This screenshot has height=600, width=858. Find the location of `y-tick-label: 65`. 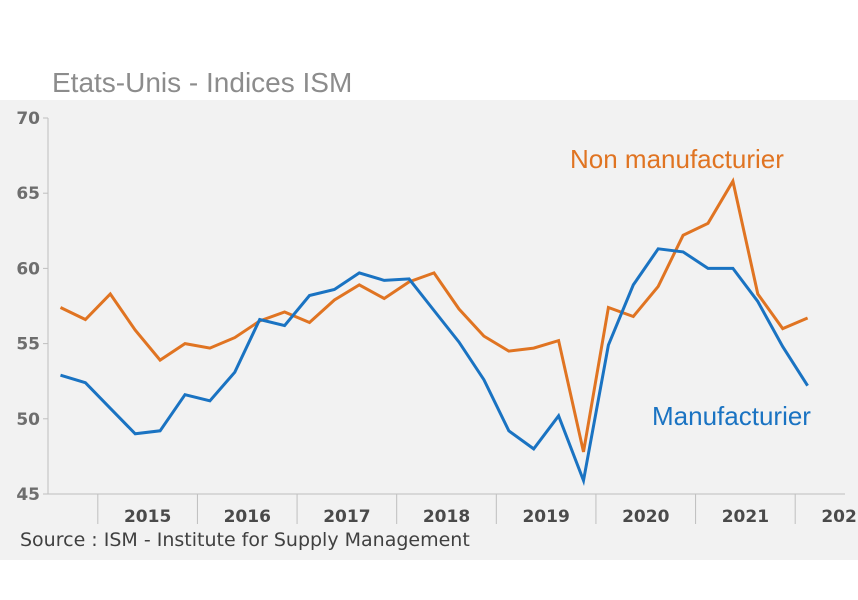

y-tick-label: 65 is located at coordinates (28, 194).